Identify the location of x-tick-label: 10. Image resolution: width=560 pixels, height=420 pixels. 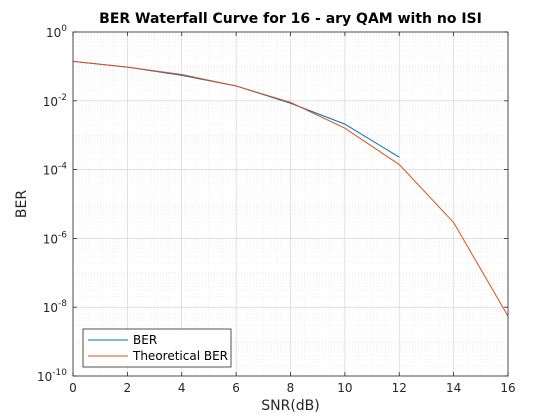
(344, 388).